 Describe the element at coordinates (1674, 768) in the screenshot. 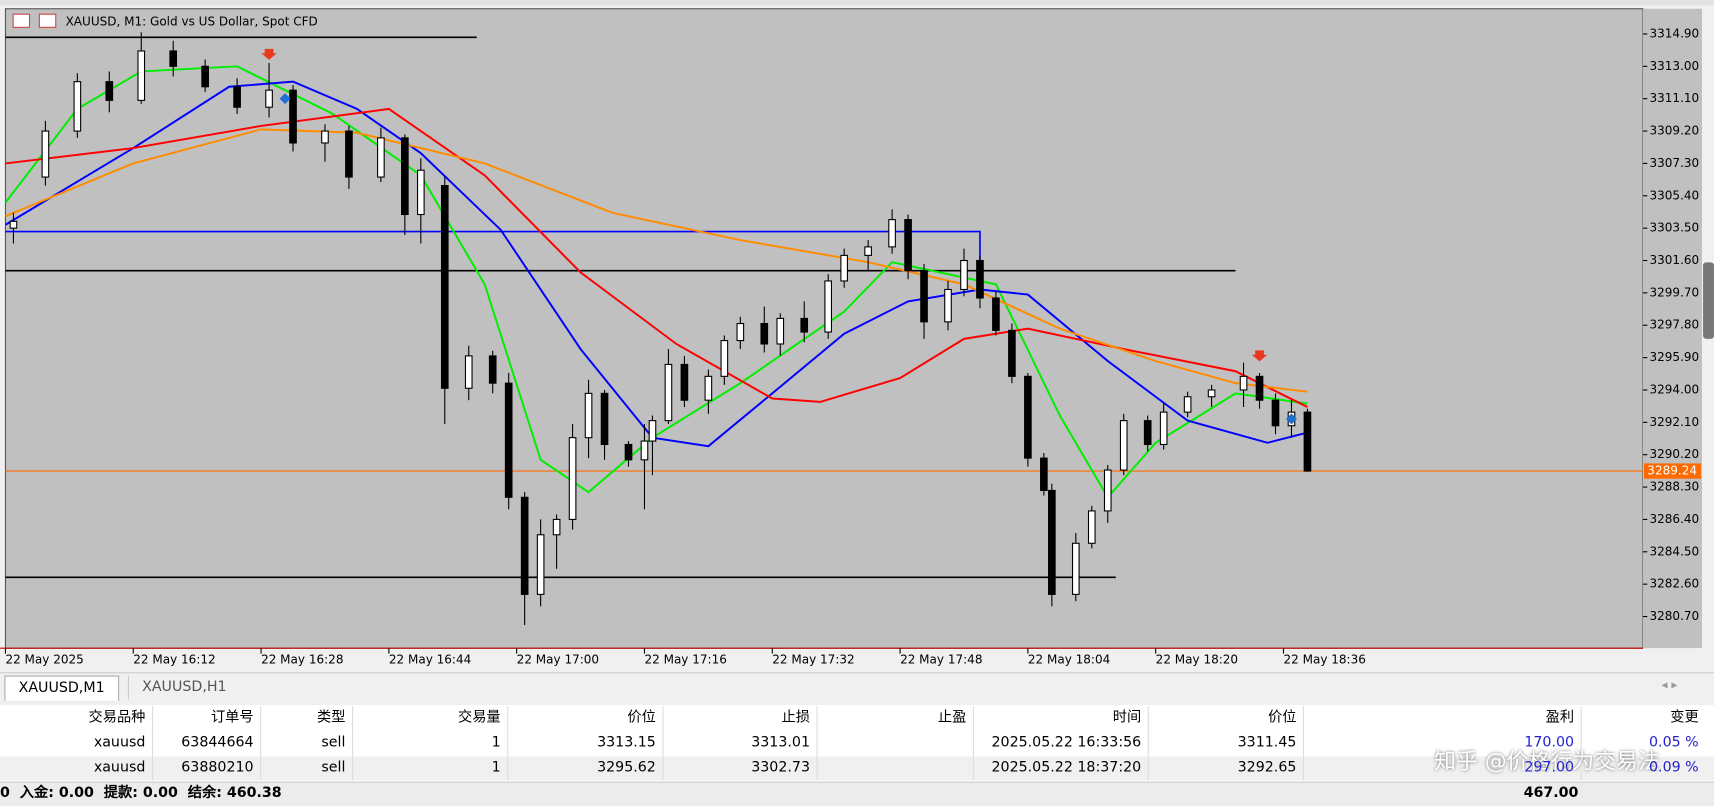

I see `table-cell: 0.09 %` at that location.